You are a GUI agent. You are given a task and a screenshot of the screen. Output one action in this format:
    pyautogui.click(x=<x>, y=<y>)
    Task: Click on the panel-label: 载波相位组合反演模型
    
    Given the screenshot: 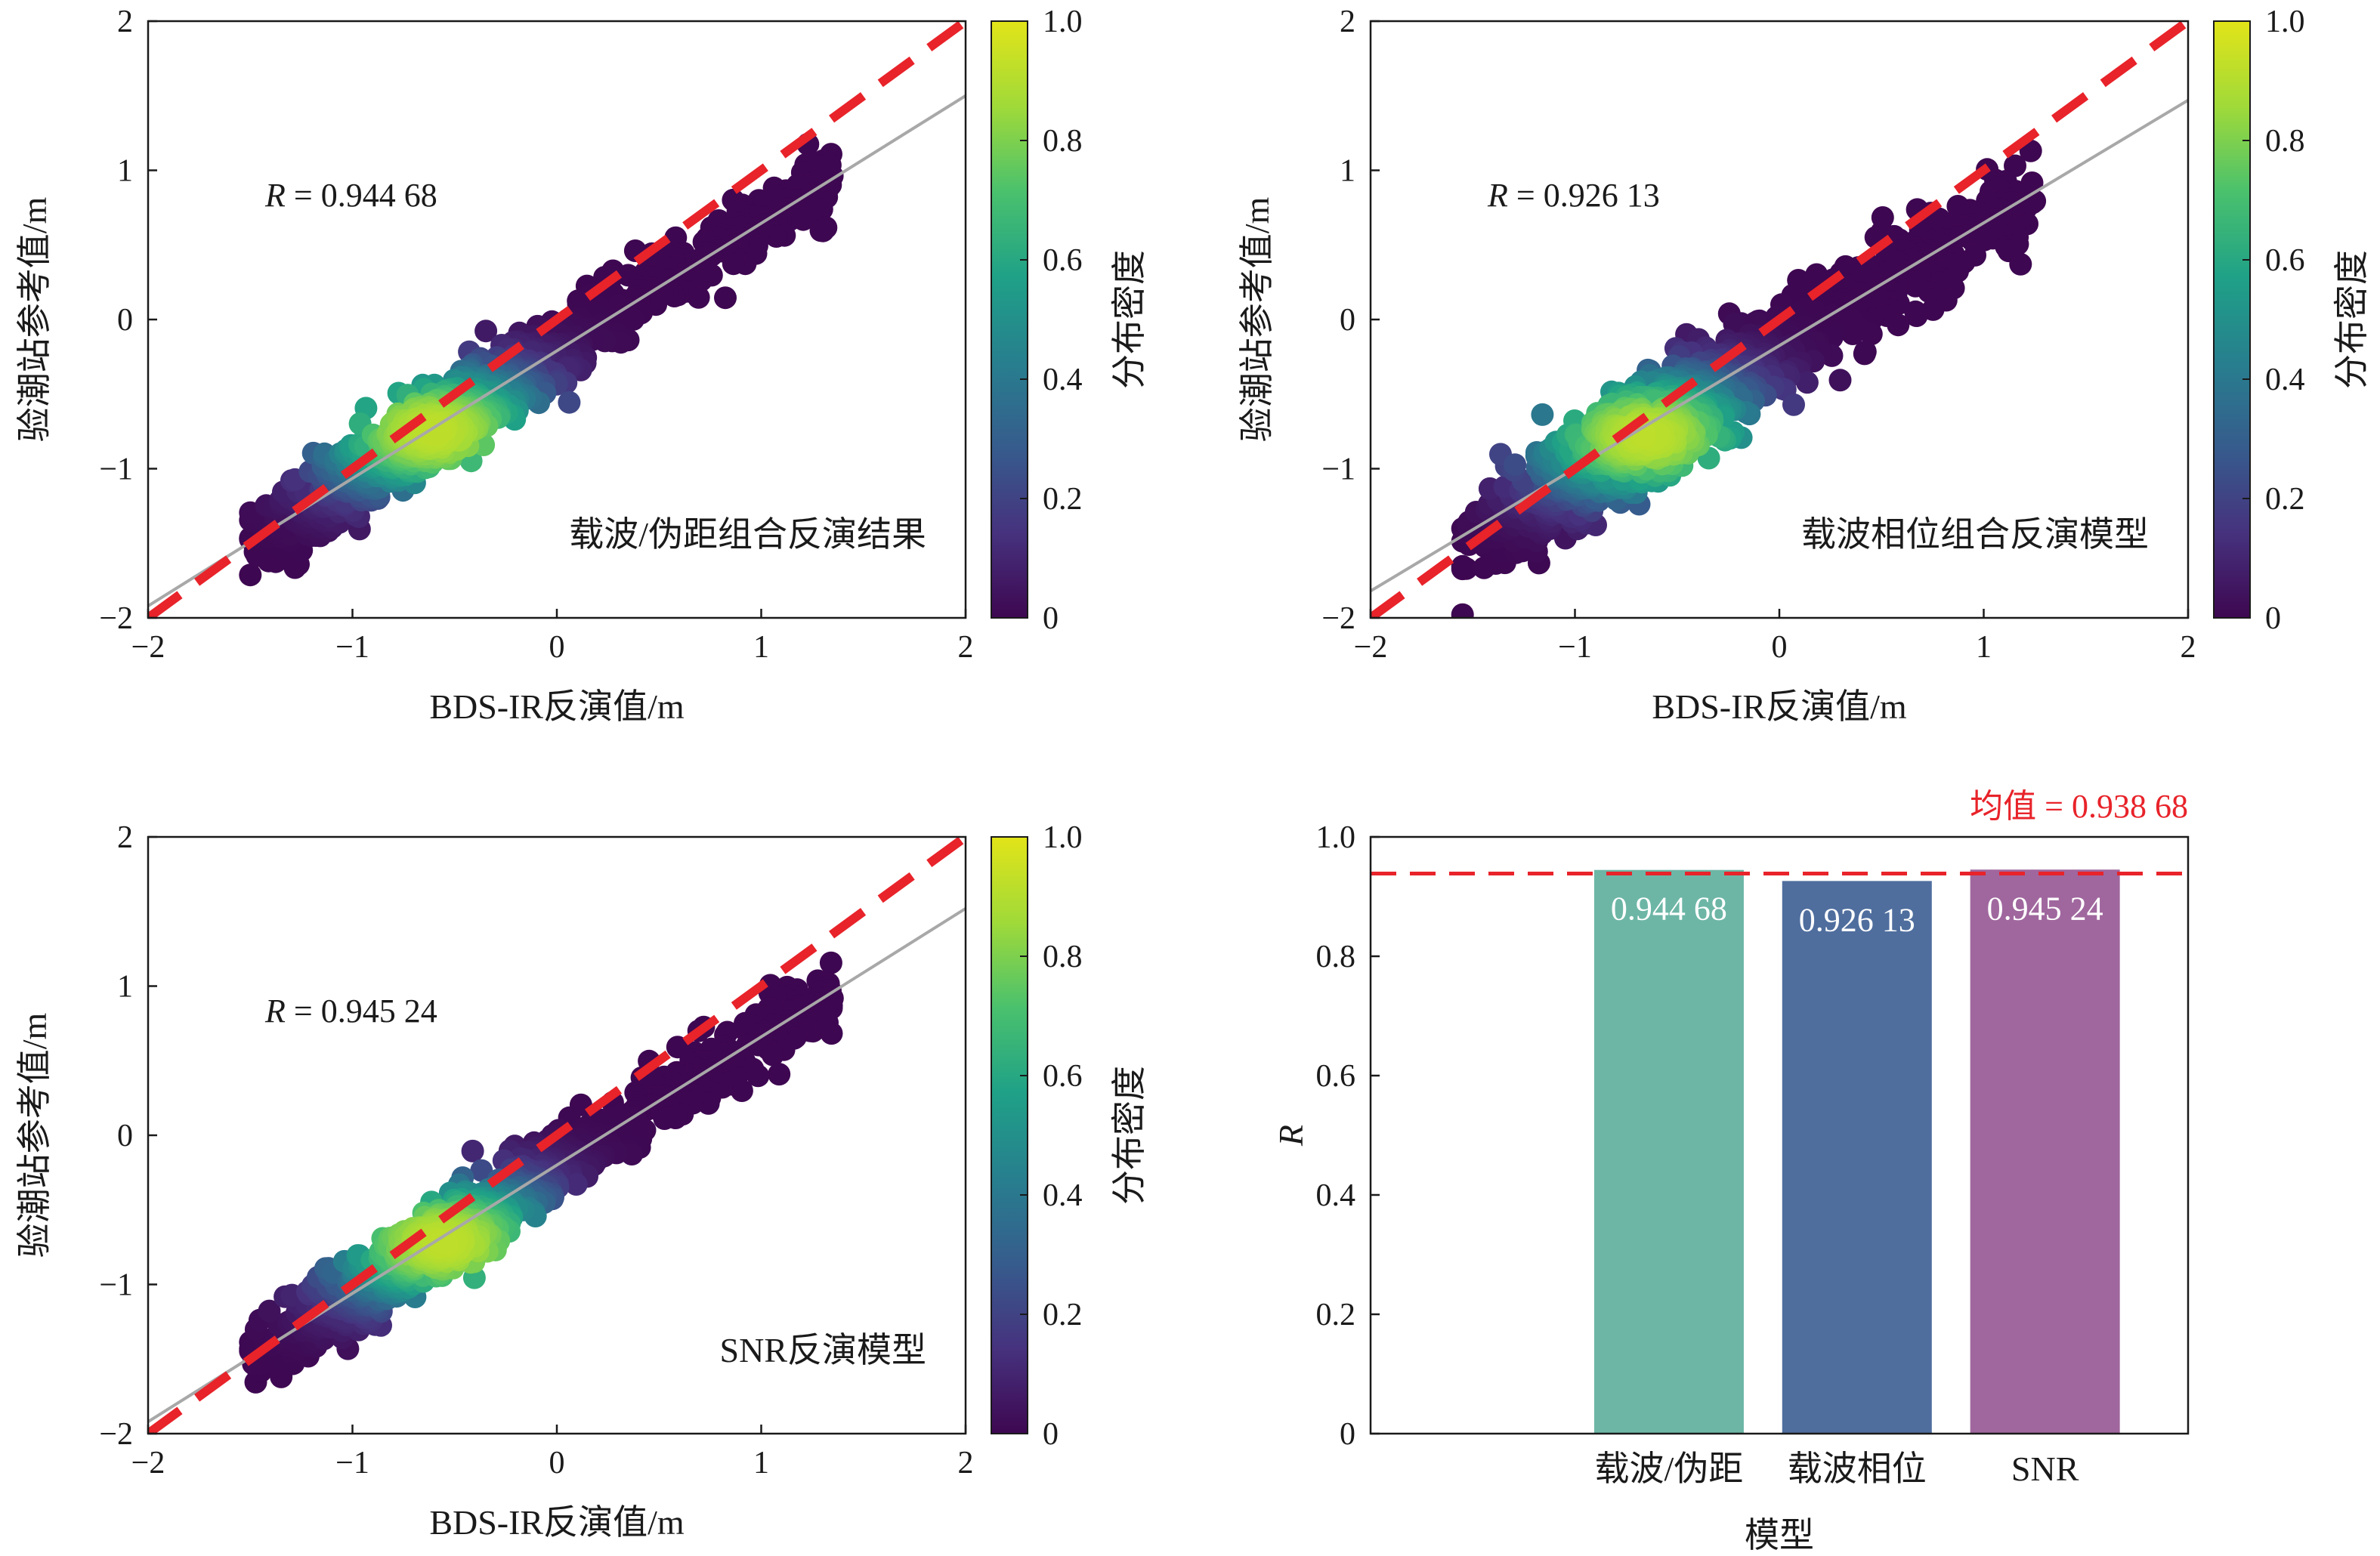 What is the action you would take?
    pyautogui.click(x=1975, y=535)
    